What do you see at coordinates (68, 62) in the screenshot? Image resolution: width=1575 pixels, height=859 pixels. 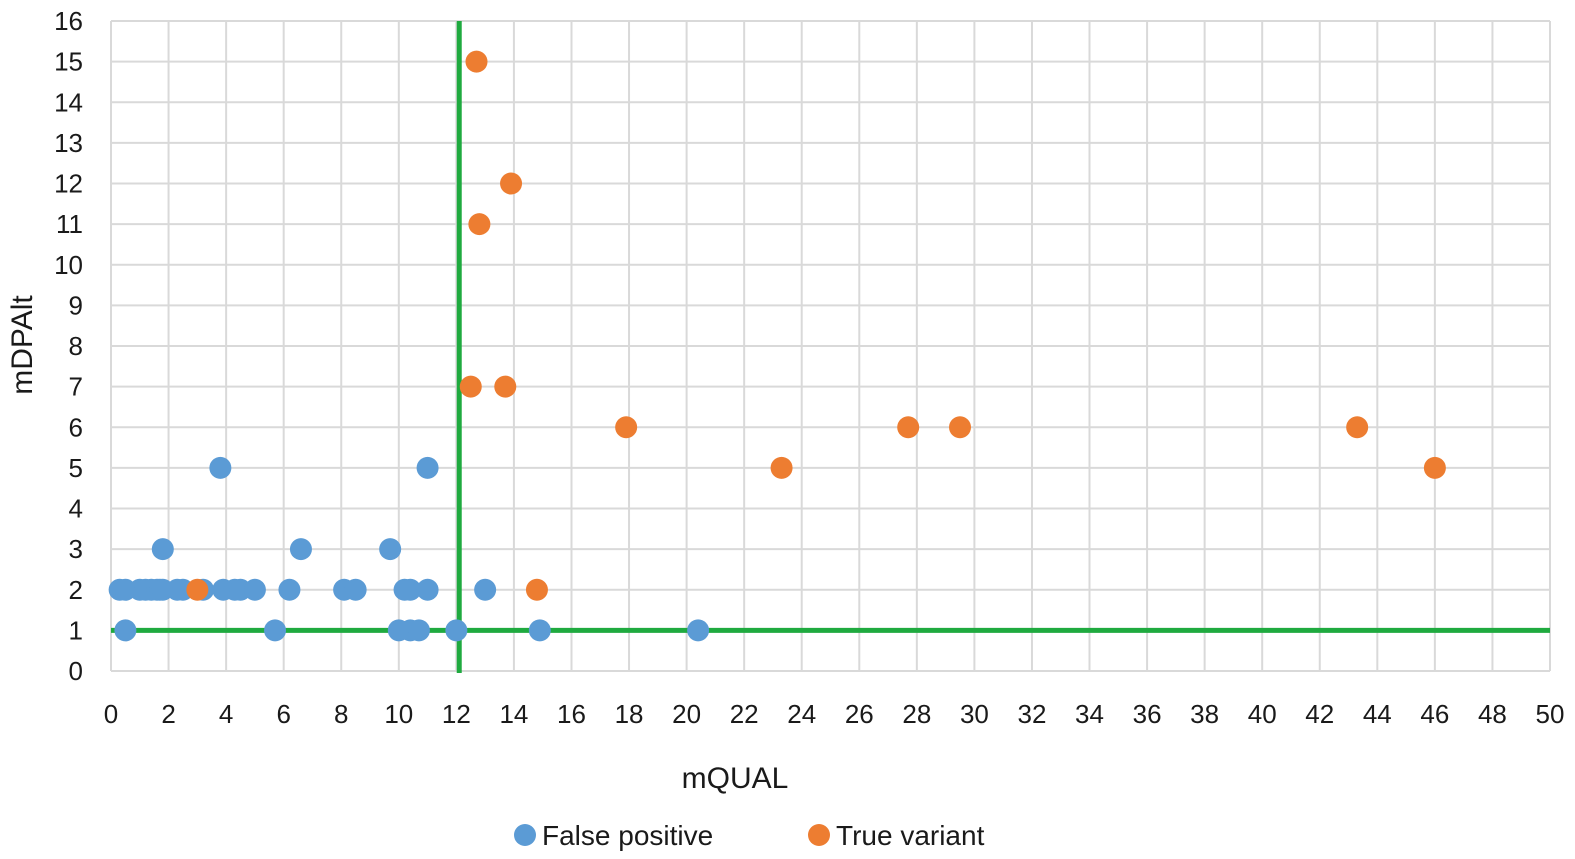 I see `y-tick-label: 15` at bounding box center [68, 62].